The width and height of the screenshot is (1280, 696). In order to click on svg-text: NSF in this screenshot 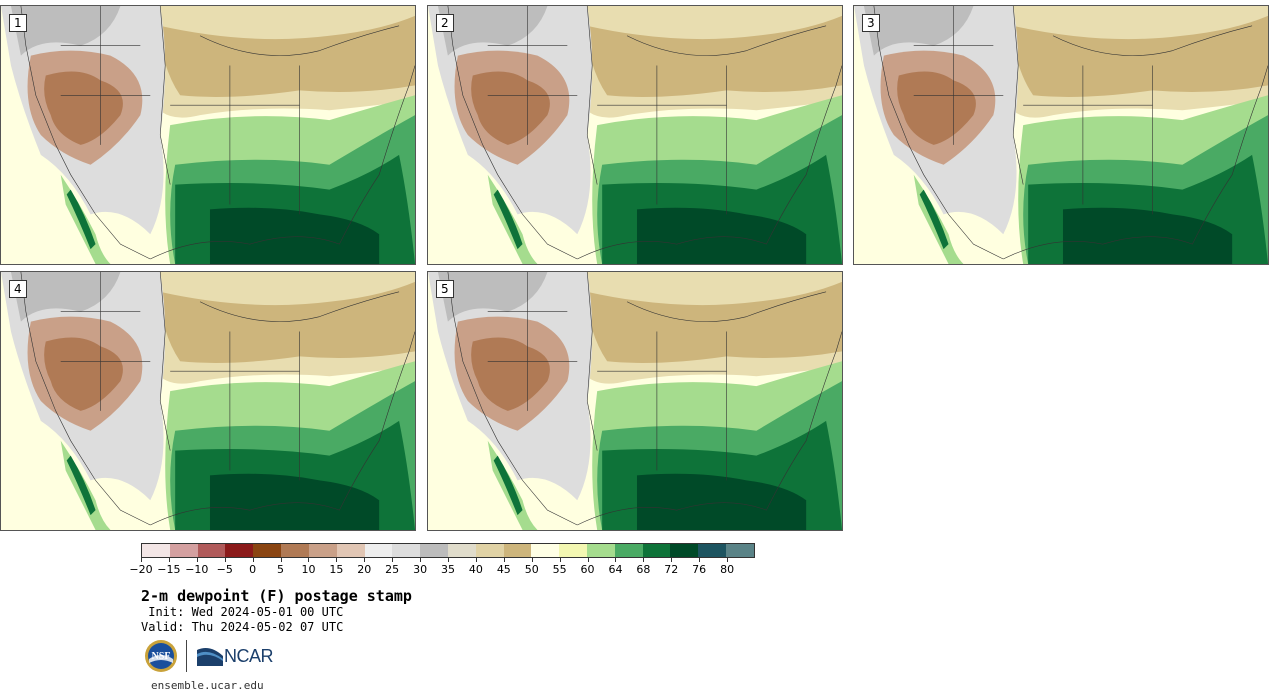, I will do `click(161, 656)`.